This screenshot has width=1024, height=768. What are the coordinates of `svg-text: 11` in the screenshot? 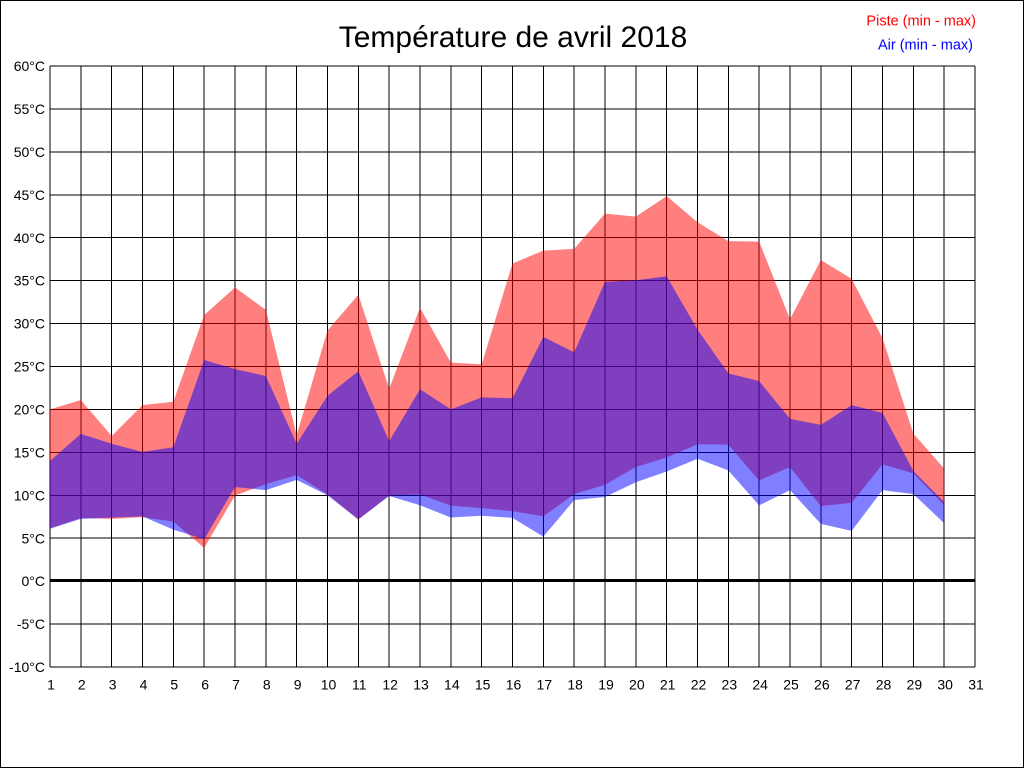 It's located at (359, 685).